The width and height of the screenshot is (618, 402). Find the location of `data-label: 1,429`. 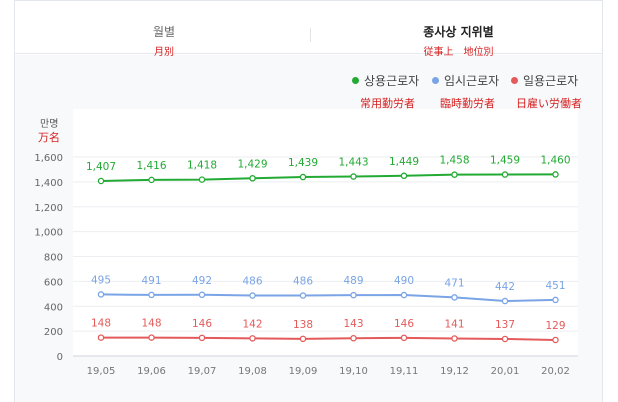

data-label: 1,429 is located at coordinates (252, 164).